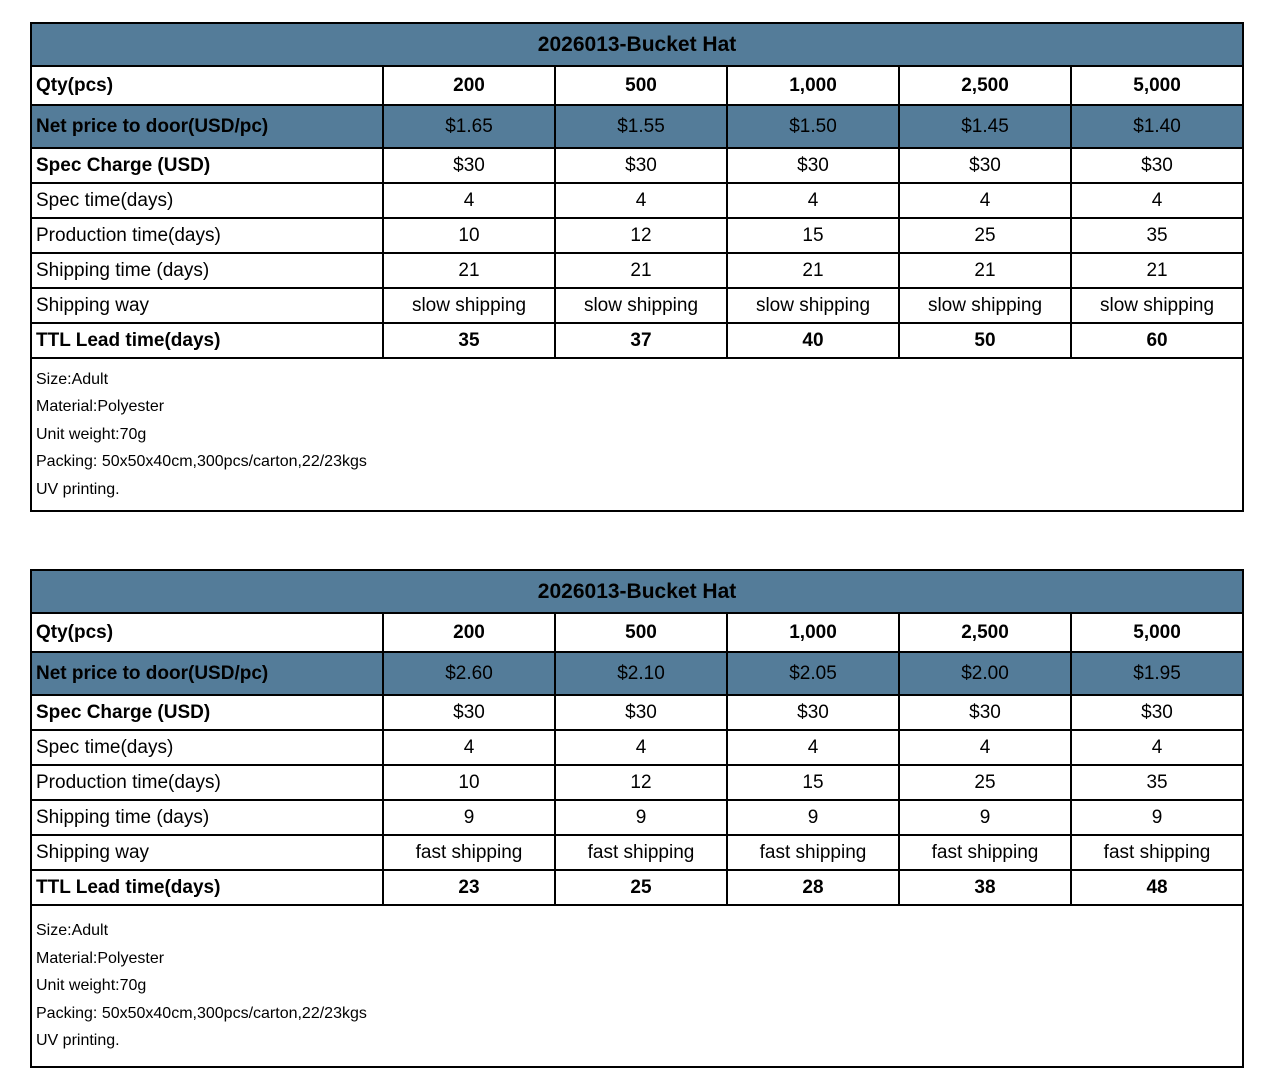 The image size is (1274, 1070). Describe the element at coordinates (985, 887) in the screenshot. I see `row-value-cell: 38` at that location.